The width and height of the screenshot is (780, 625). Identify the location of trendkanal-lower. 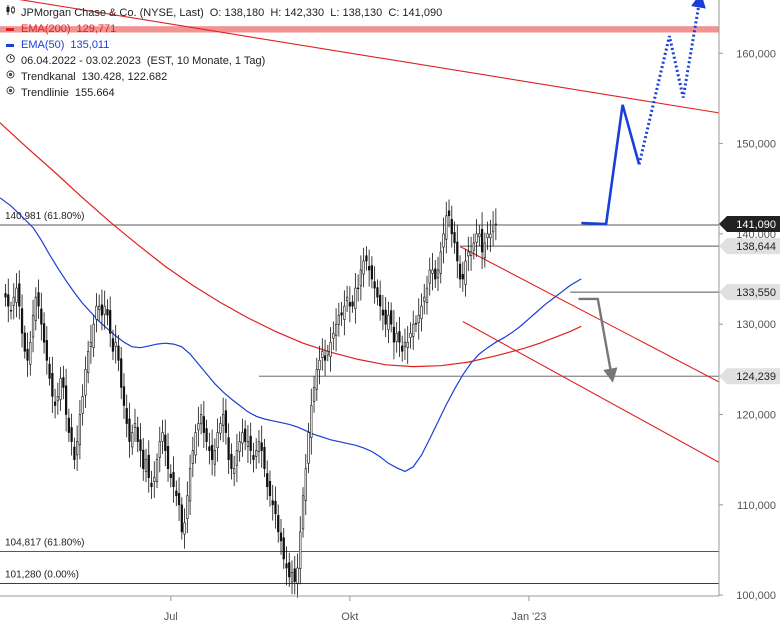
(591, 391).